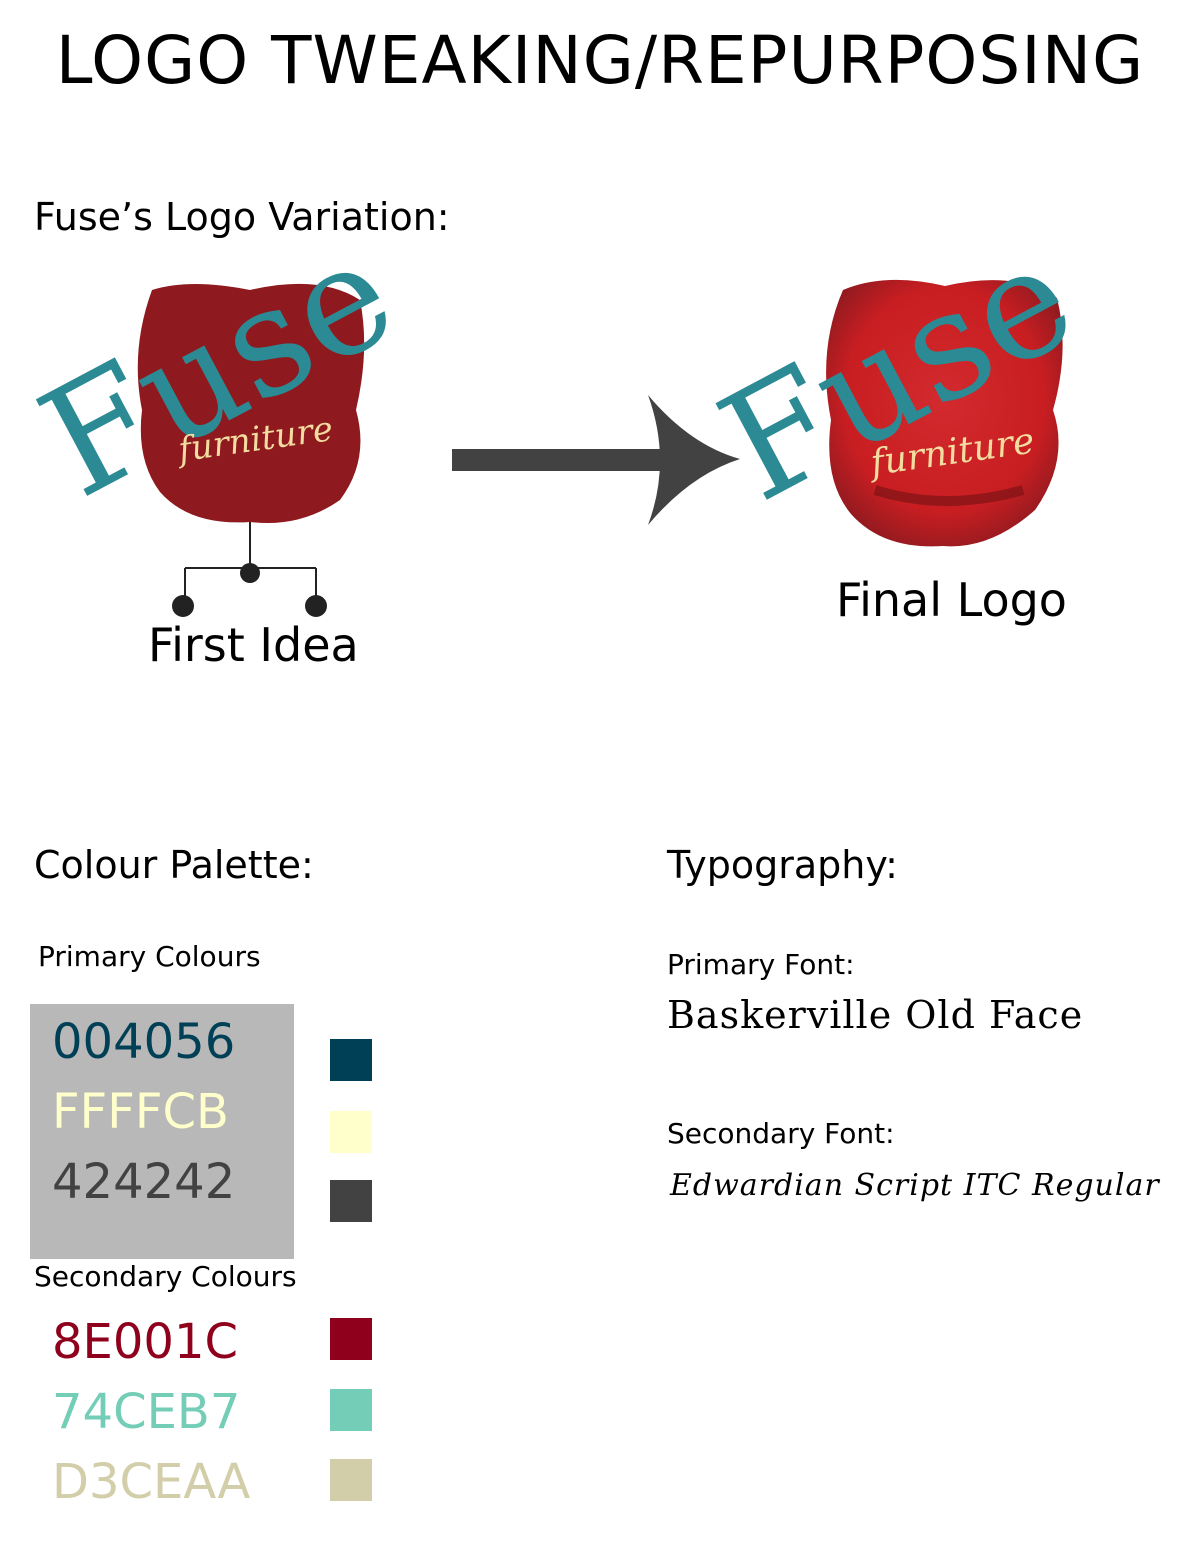  I want to click on typography-heading: Typography:, so click(782, 865).